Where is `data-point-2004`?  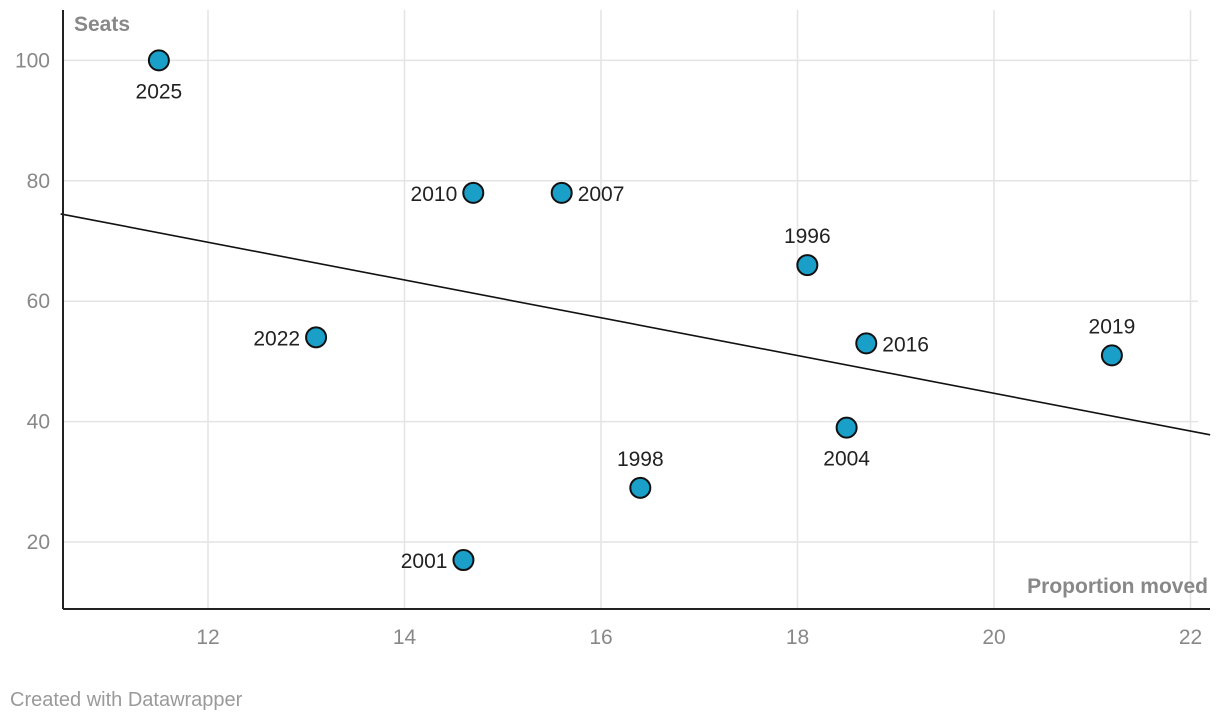 data-point-2004 is located at coordinates (846, 427).